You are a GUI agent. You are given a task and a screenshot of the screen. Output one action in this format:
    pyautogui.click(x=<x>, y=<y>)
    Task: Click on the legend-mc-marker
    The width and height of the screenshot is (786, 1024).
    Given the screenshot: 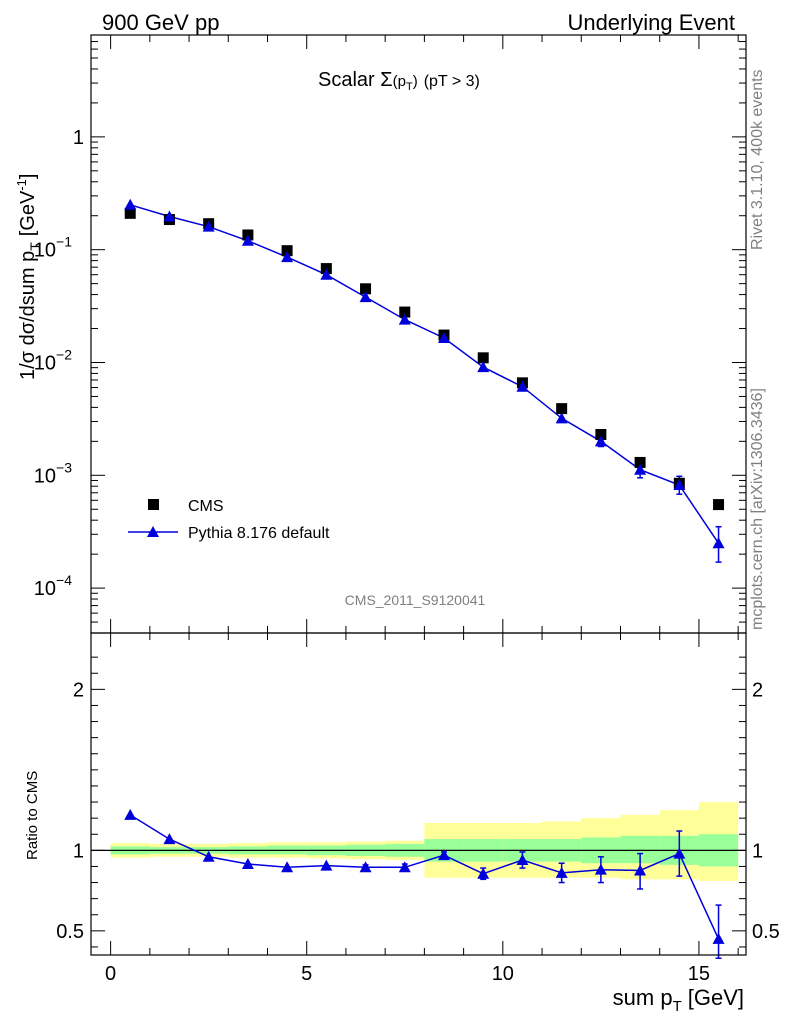 What is the action you would take?
    pyautogui.click(x=153, y=531)
    